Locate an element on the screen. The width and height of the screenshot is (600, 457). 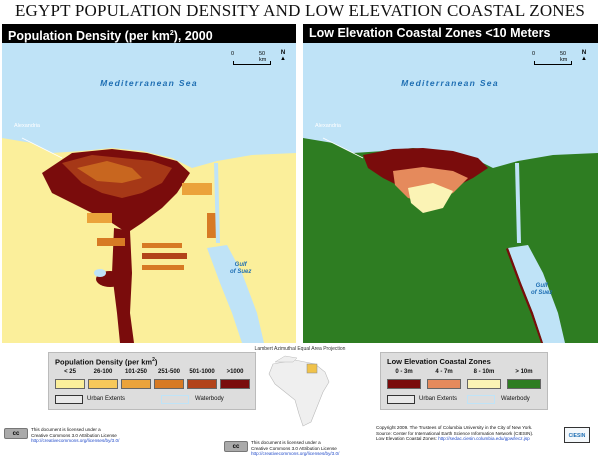
locator-map is located at coordinates (300, 392).